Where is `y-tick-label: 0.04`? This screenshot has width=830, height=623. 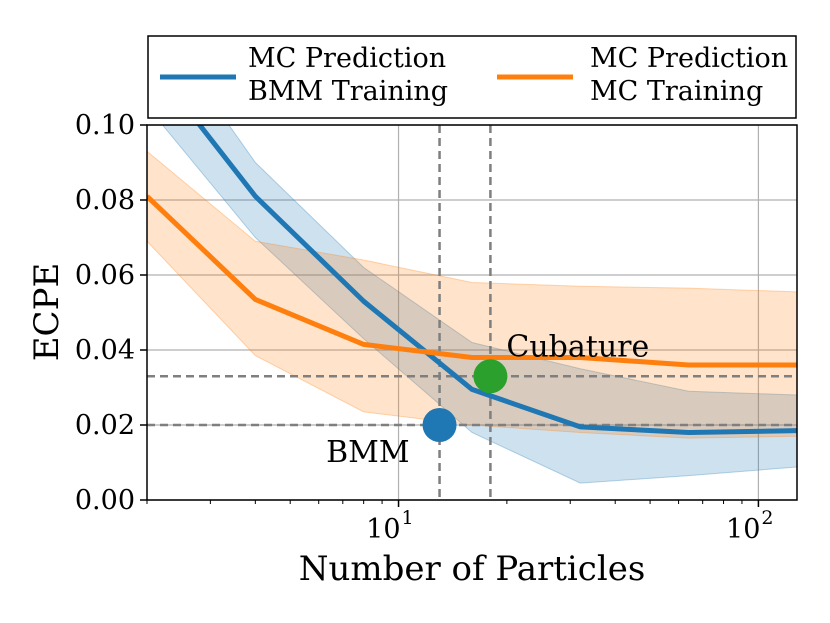
y-tick-label: 0.04 is located at coordinates (105, 350).